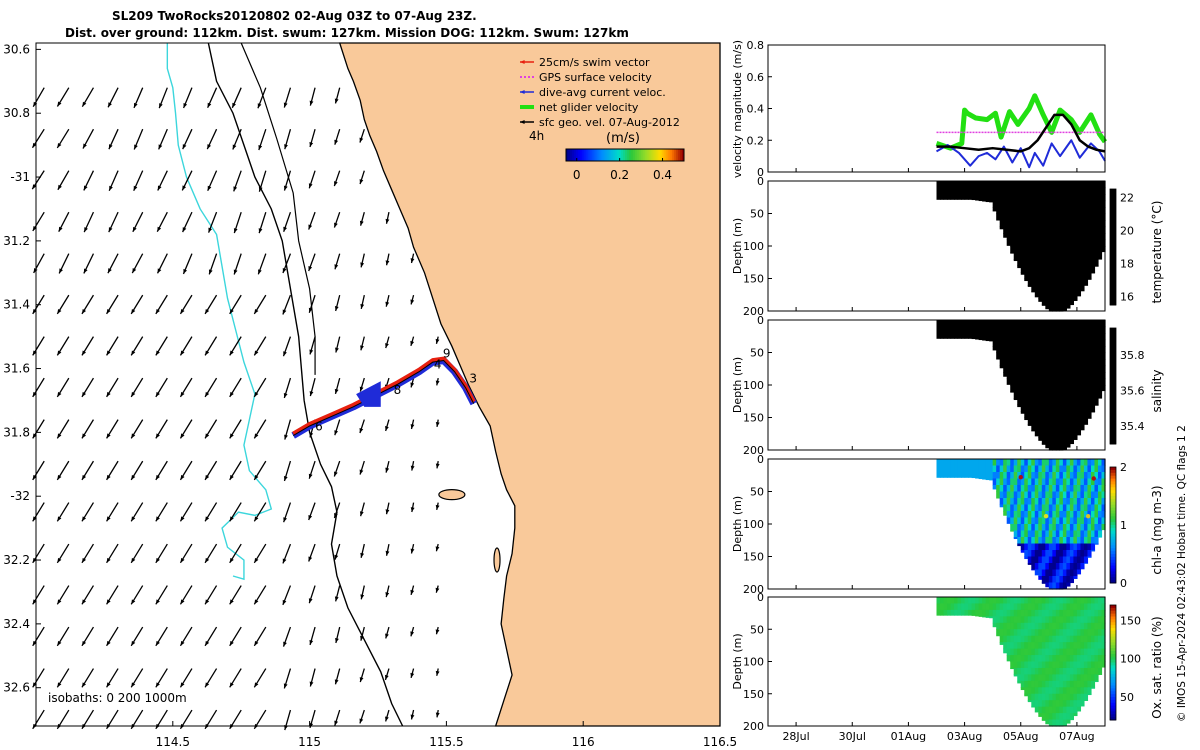 This screenshot has height=750, width=1200. I want to click on profile-colorbar-tick-label: 18, so click(1127, 264).